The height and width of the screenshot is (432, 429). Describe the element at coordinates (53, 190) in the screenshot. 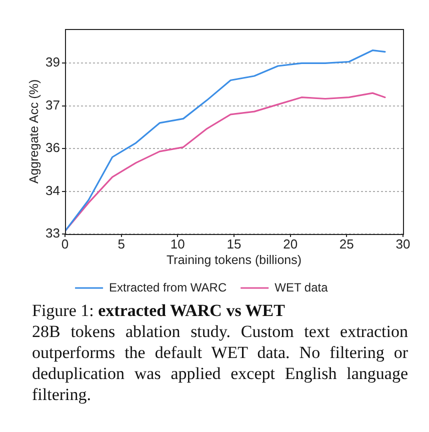

I see `y-tick-label: 34` at that location.